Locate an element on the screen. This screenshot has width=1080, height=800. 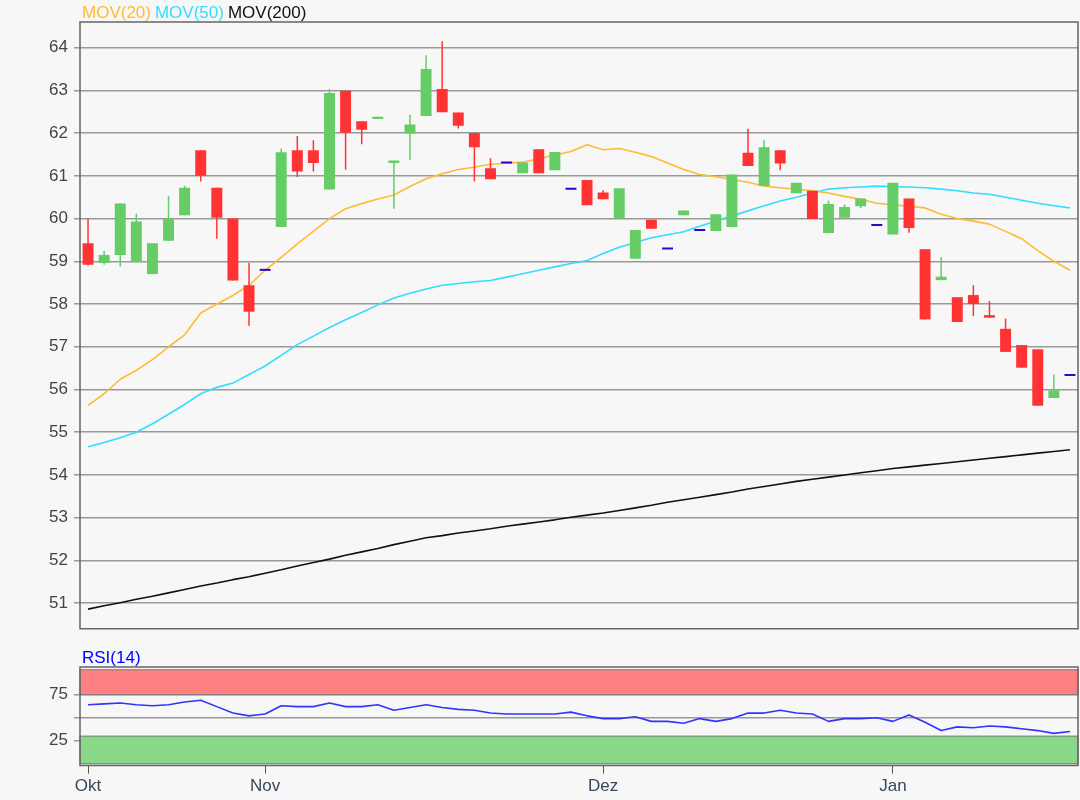
y-tick-label: 75 is located at coordinates (58, 694).